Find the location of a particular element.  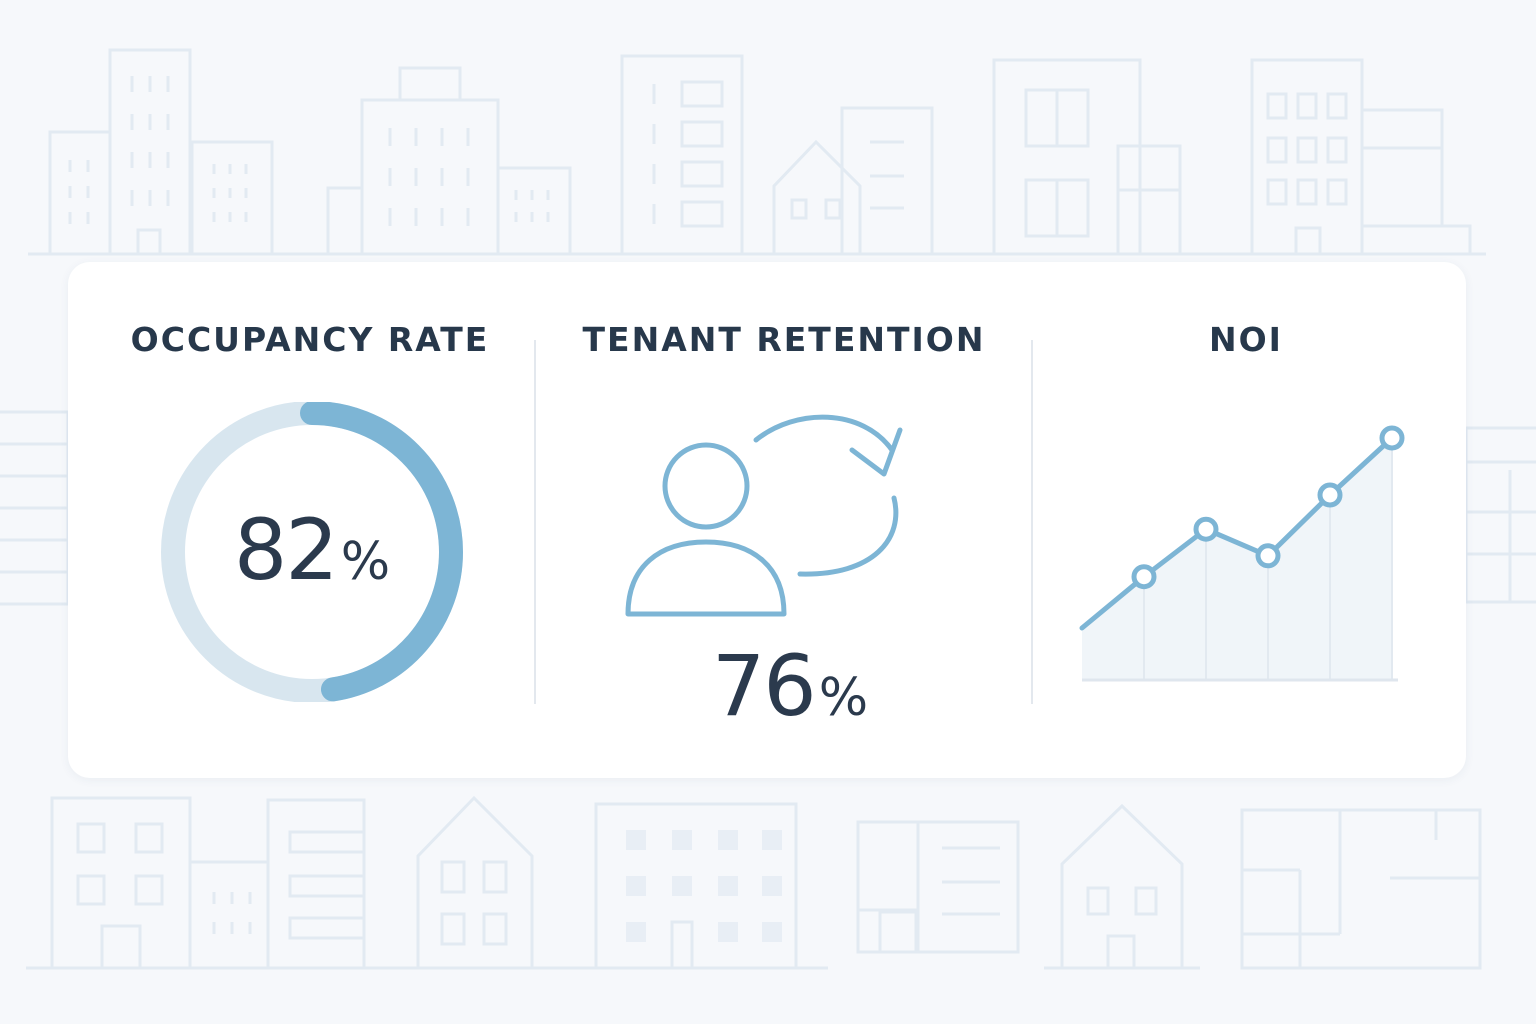

occupancy-number: 82 is located at coordinates (286, 550).